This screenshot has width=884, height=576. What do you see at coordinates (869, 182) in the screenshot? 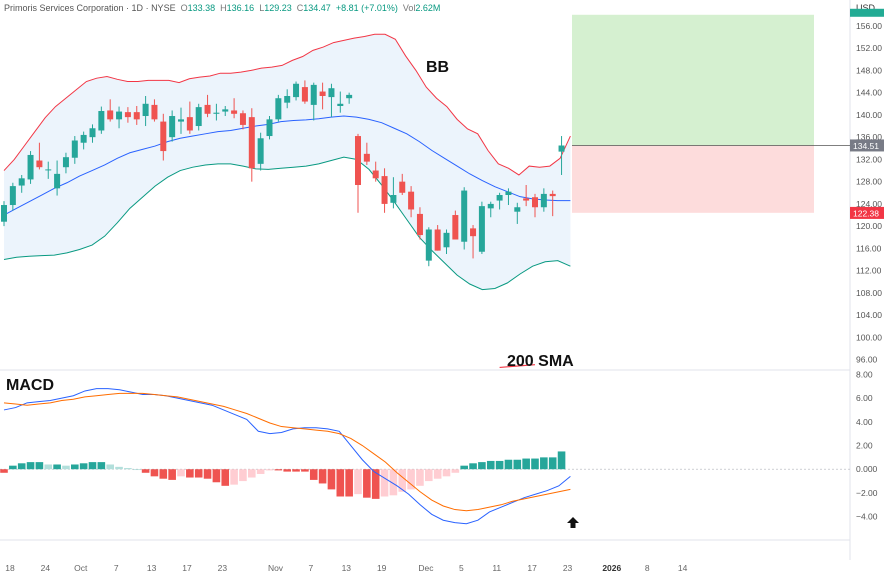
I see `price-tick-label: 128.00` at bounding box center [869, 182].